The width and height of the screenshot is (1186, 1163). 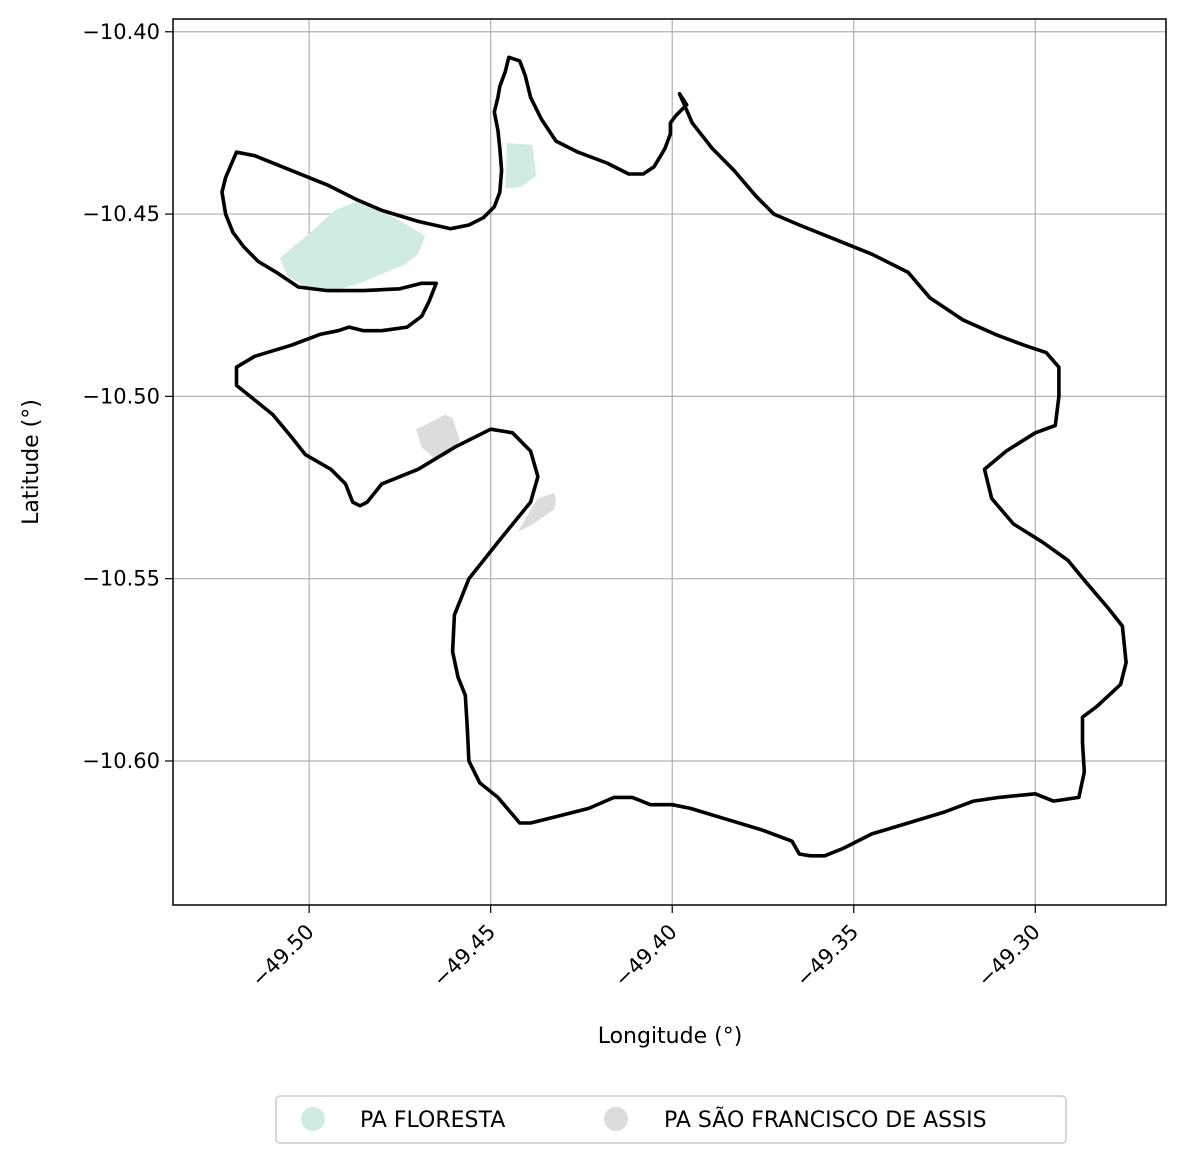 What do you see at coordinates (432, 1120) in the screenshot?
I see `legend-label-floresta: PA FLORESTA` at bounding box center [432, 1120].